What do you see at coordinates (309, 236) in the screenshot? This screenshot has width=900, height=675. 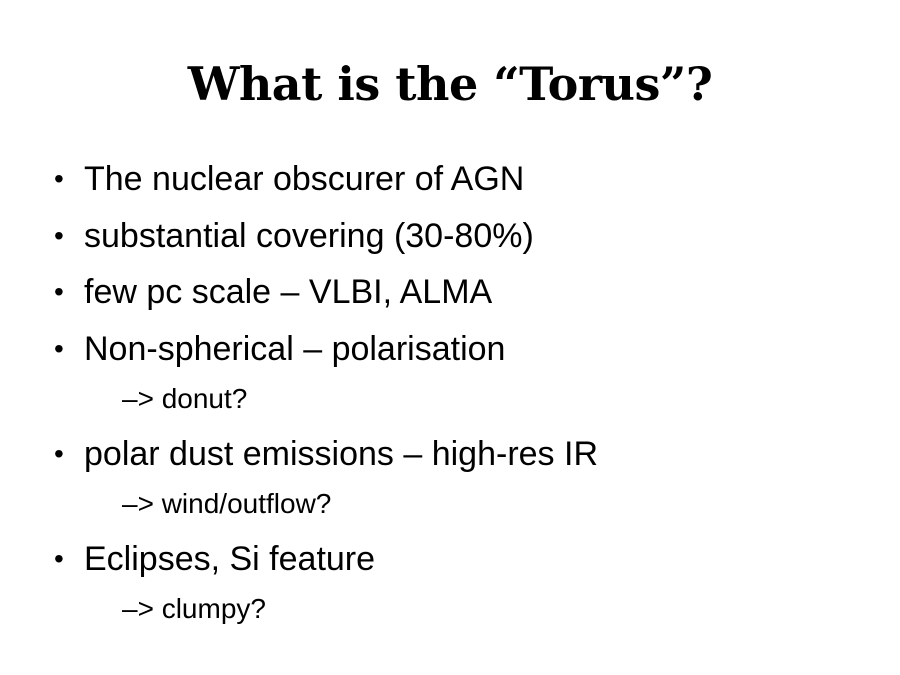 I see `bullet-text: substantial covering (30-80%)` at bounding box center [309, 236].